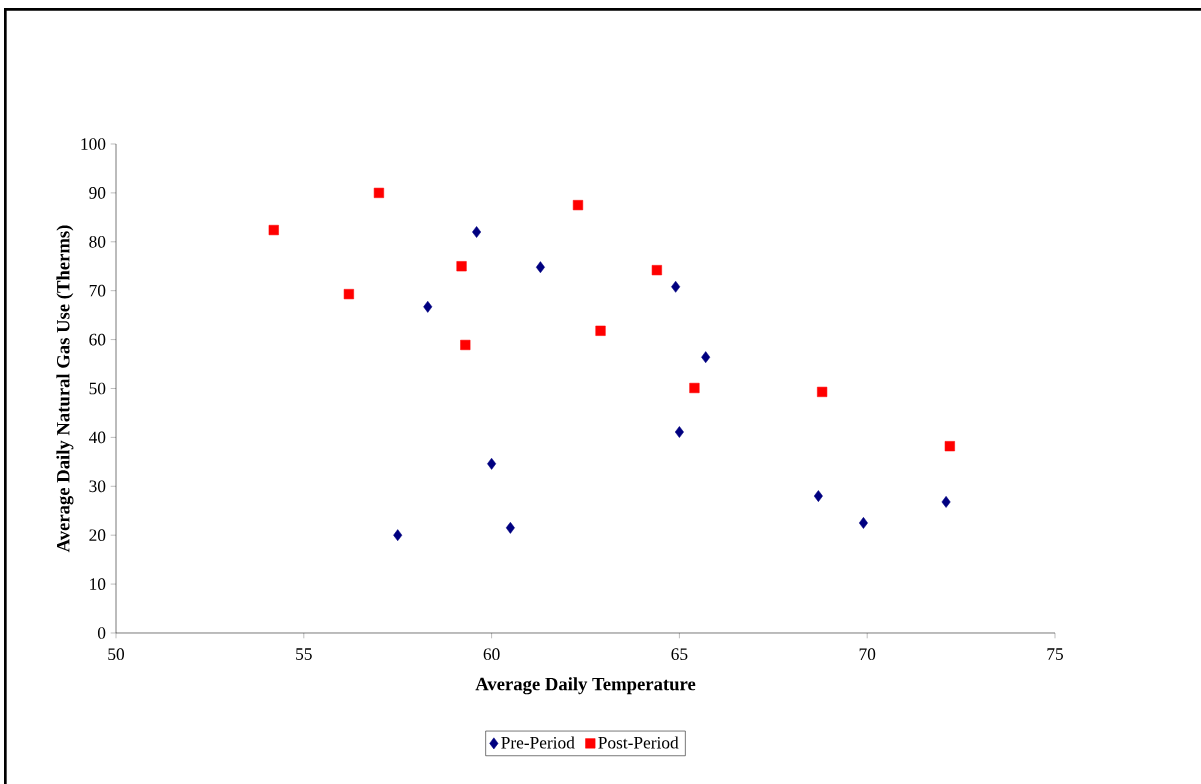 This screenshot has width=1201, height=784. What do you see at coordinates (491, 654) in the screenshot?
I see `x-tick-label: 60` at bounding box center [491, 654].